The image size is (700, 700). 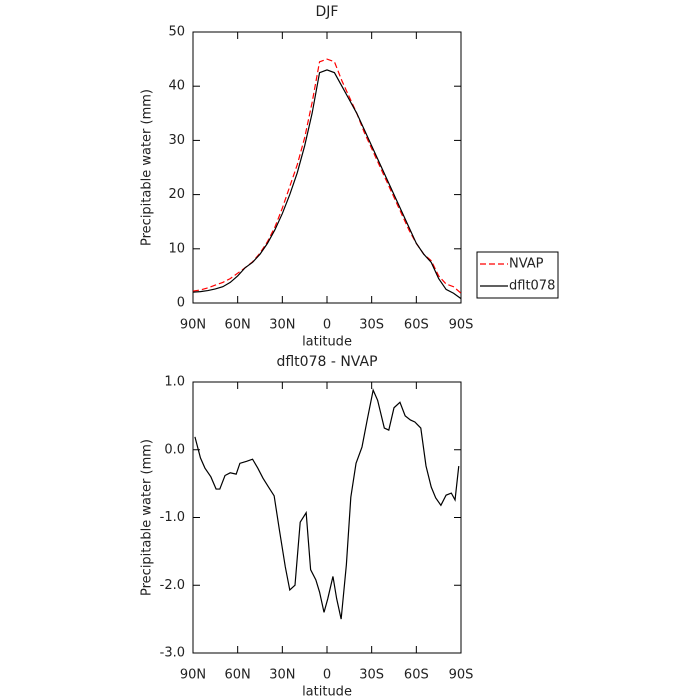 What do you see at coordinates (172, 585) in the screenshot?
I see `y-tick-label: -2.0` at bounding box center [172, 585].